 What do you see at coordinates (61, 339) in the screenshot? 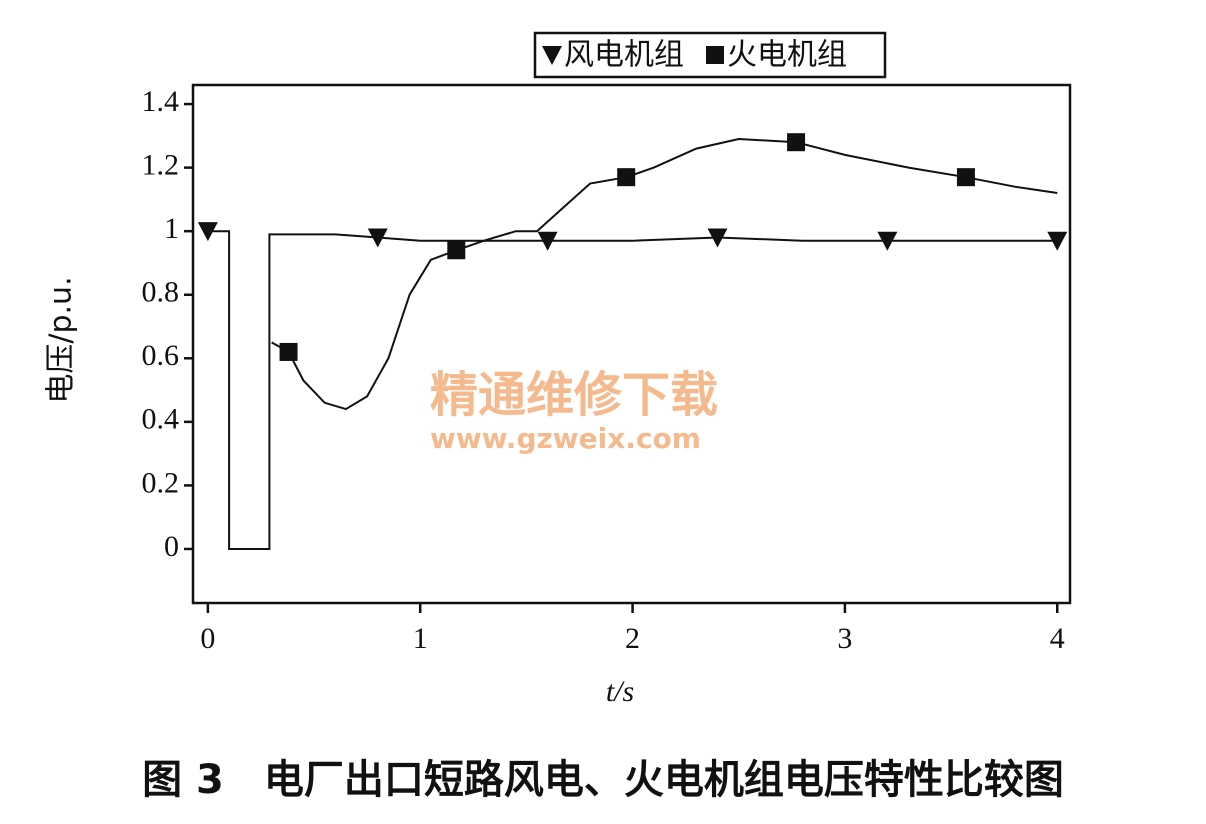
I see `y-axis-label: 电压/p.u.` at bounding box center [61, 339].